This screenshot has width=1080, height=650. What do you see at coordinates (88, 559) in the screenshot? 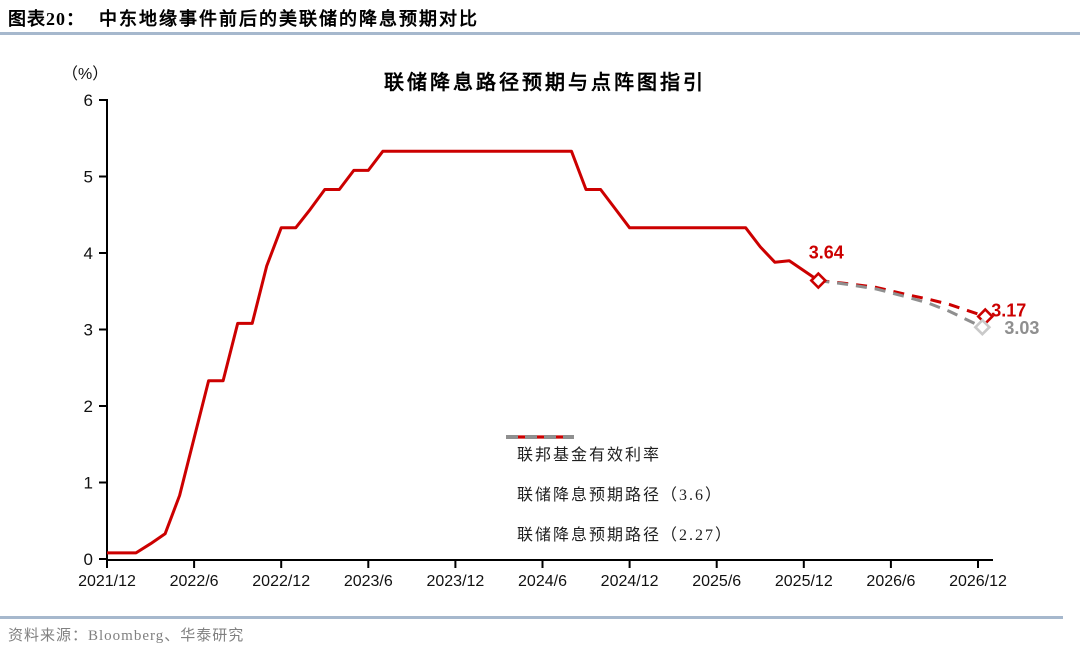
I see `y-tick-label: 0` at bounding box center [88, 559].